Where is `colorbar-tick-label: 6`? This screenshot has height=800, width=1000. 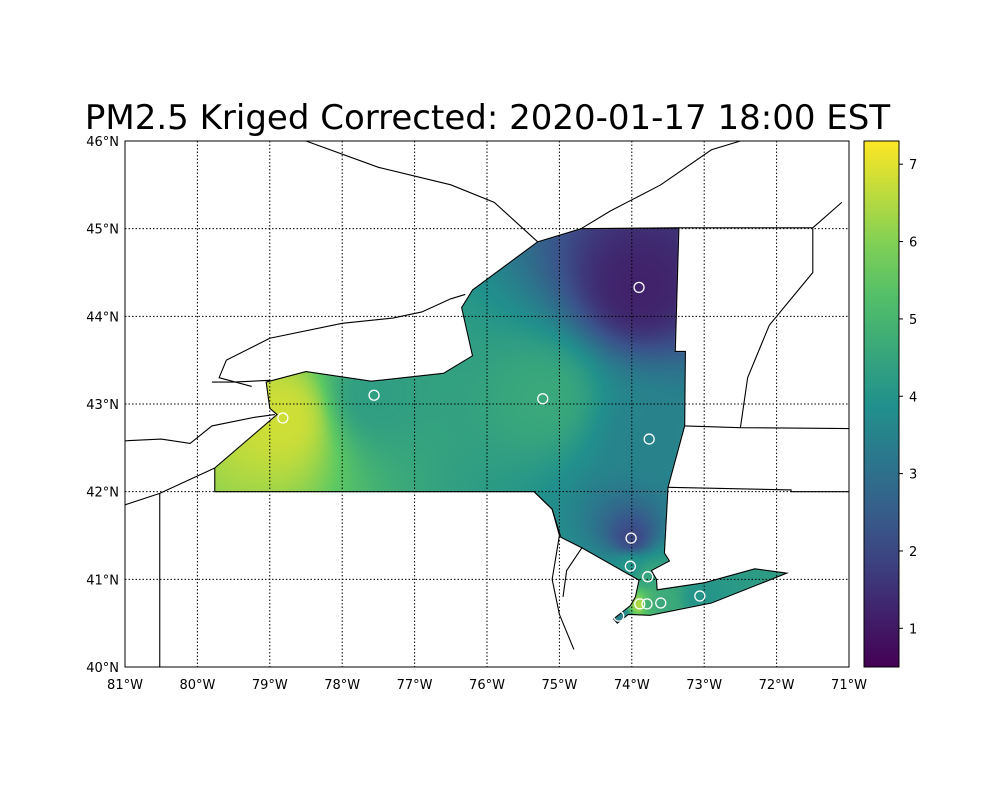 colorbar-tick-label: 6 is located at coordinates (913, 243).